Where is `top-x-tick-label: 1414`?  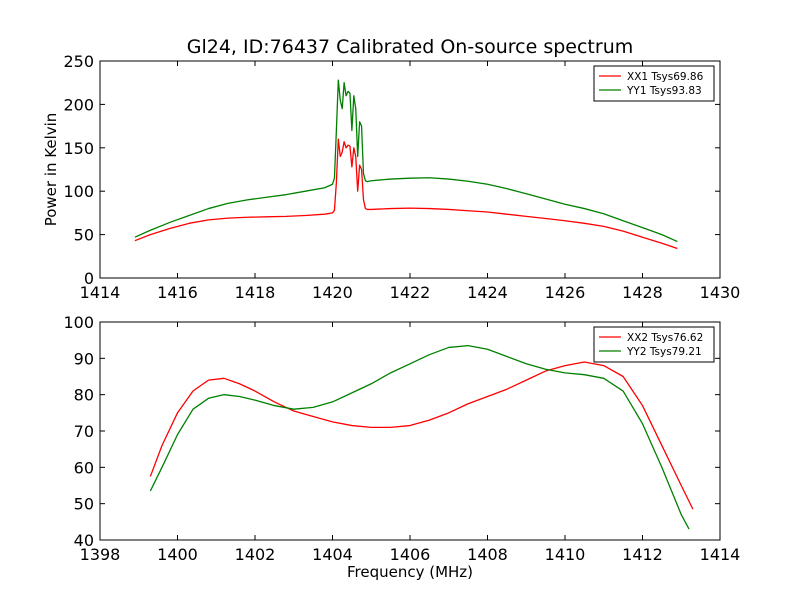
top-x-tick-label: 1414 is located at coordinates (100, 292).